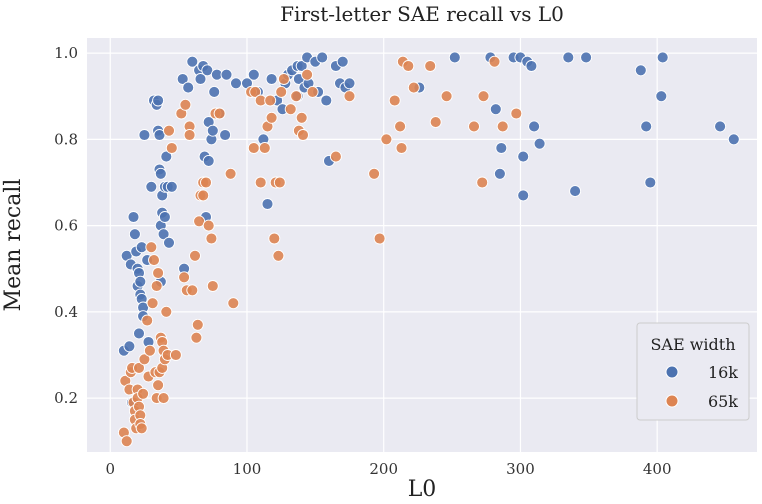 The image size is (762, 504). Describe the element at coordinates (422, 489) in the screenshot. I see `x-axis-label: L0` at that location.